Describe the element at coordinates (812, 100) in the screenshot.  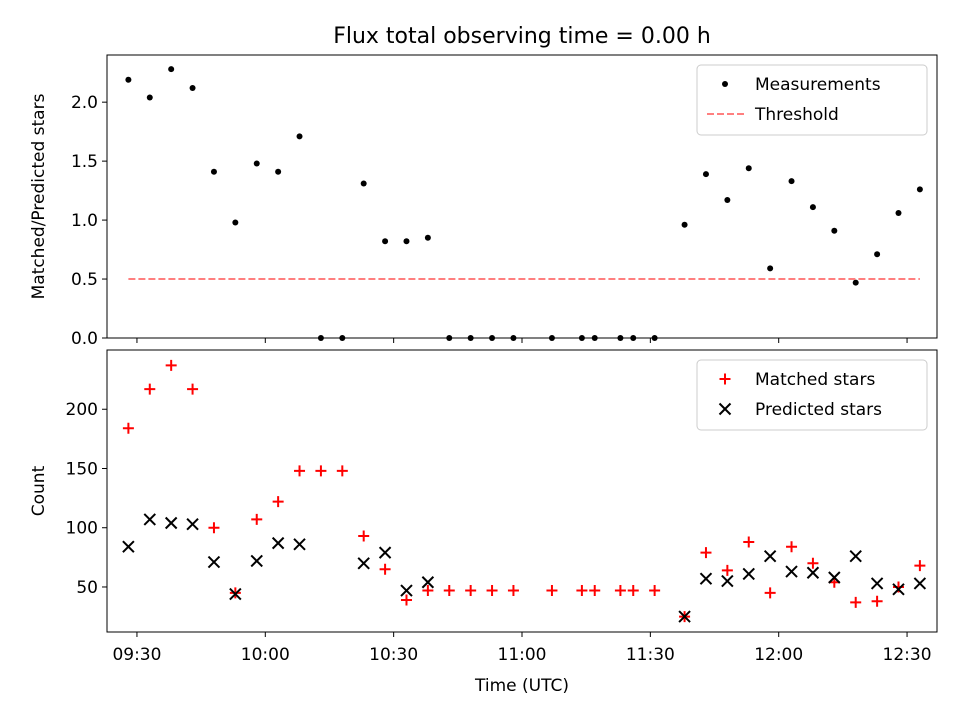
I see `legend: Measurements Threshold` at that location.